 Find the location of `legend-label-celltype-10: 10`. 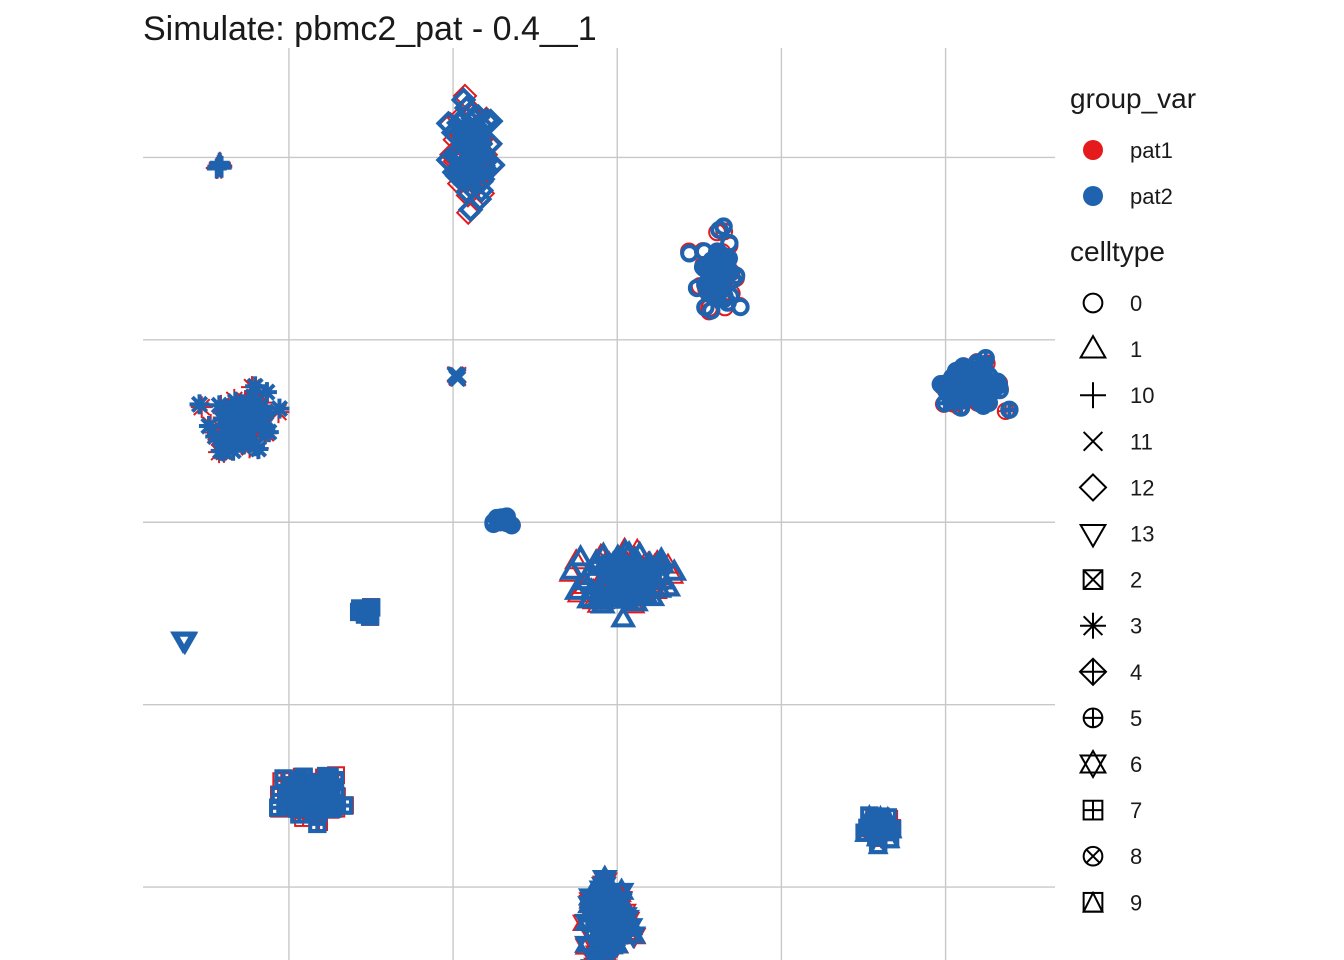

legend-label-celltype-10: 10 is located at coordinates (1142, 395).